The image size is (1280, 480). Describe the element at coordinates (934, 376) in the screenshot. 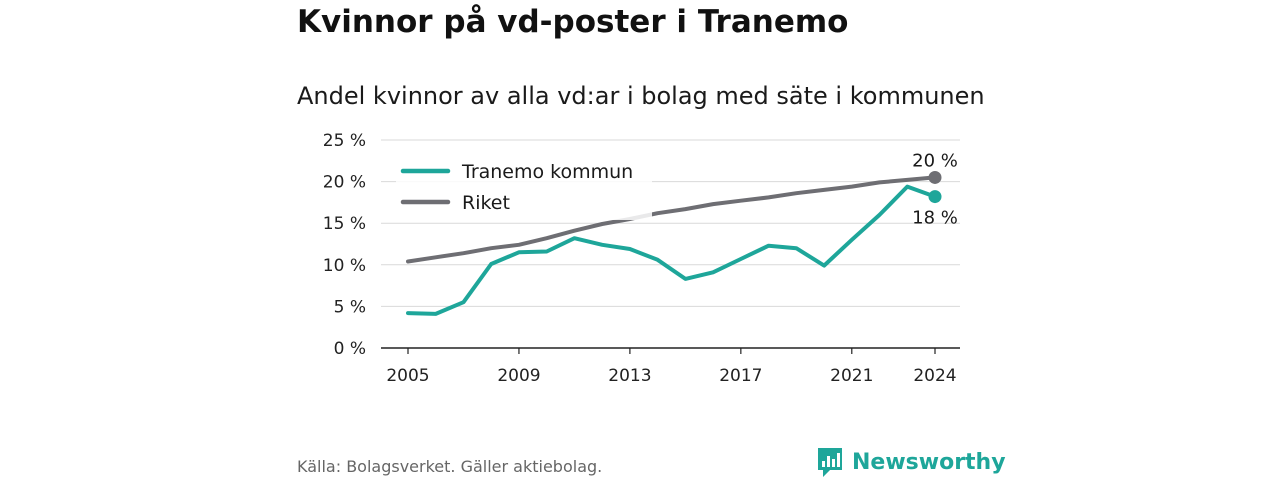

I see `x-tick-label: 2024` at that location.